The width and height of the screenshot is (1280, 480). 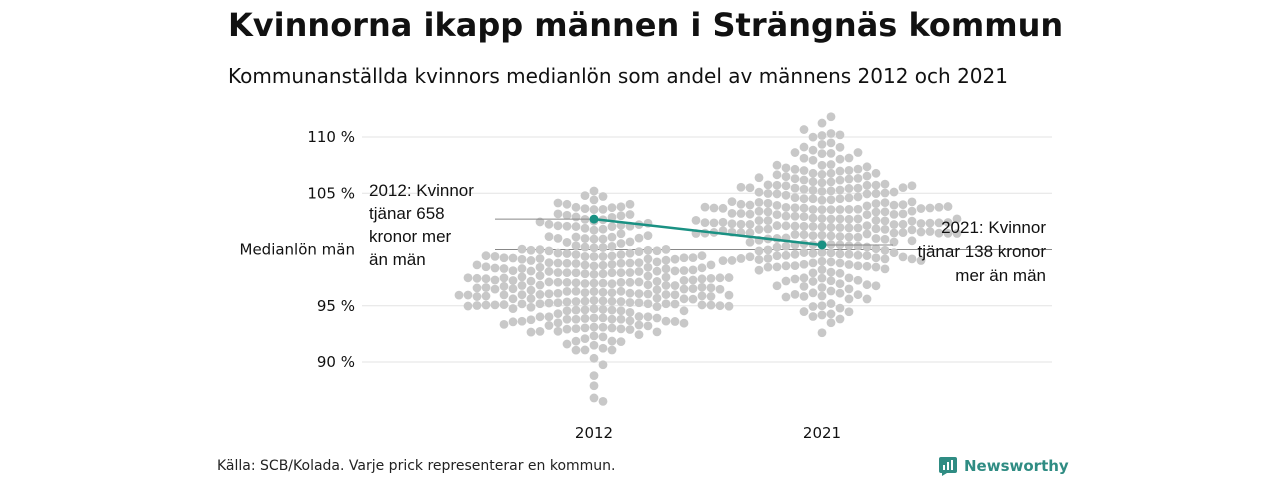 I want to click on y-axis-ticks: 110 % 105 % Medianlön män 95 % 90 %, so click(x=298, y=249).